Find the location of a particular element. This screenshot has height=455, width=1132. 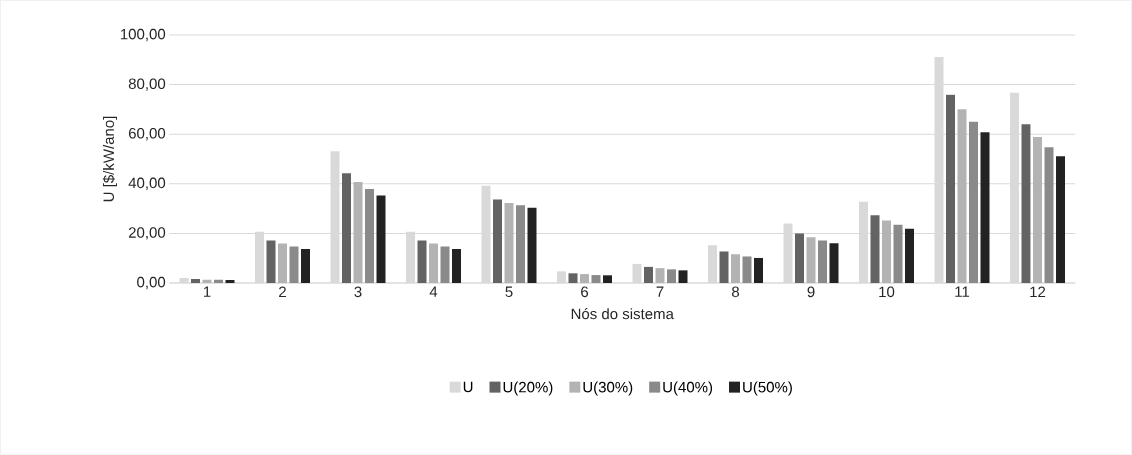

y-tick-label: 20,00 is located at coordinates (147, 233).